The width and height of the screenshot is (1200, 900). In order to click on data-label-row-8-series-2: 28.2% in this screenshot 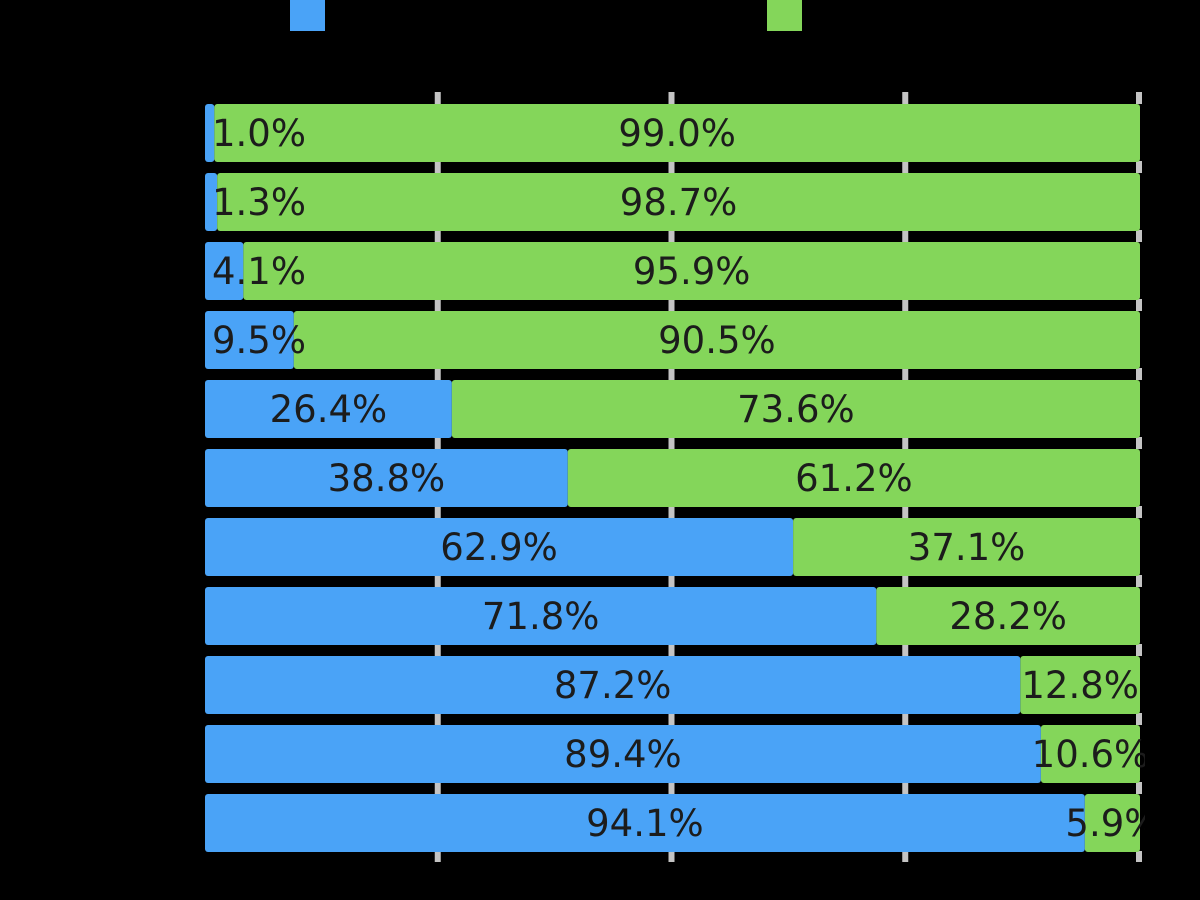, I will do `click(1008, 616)`.